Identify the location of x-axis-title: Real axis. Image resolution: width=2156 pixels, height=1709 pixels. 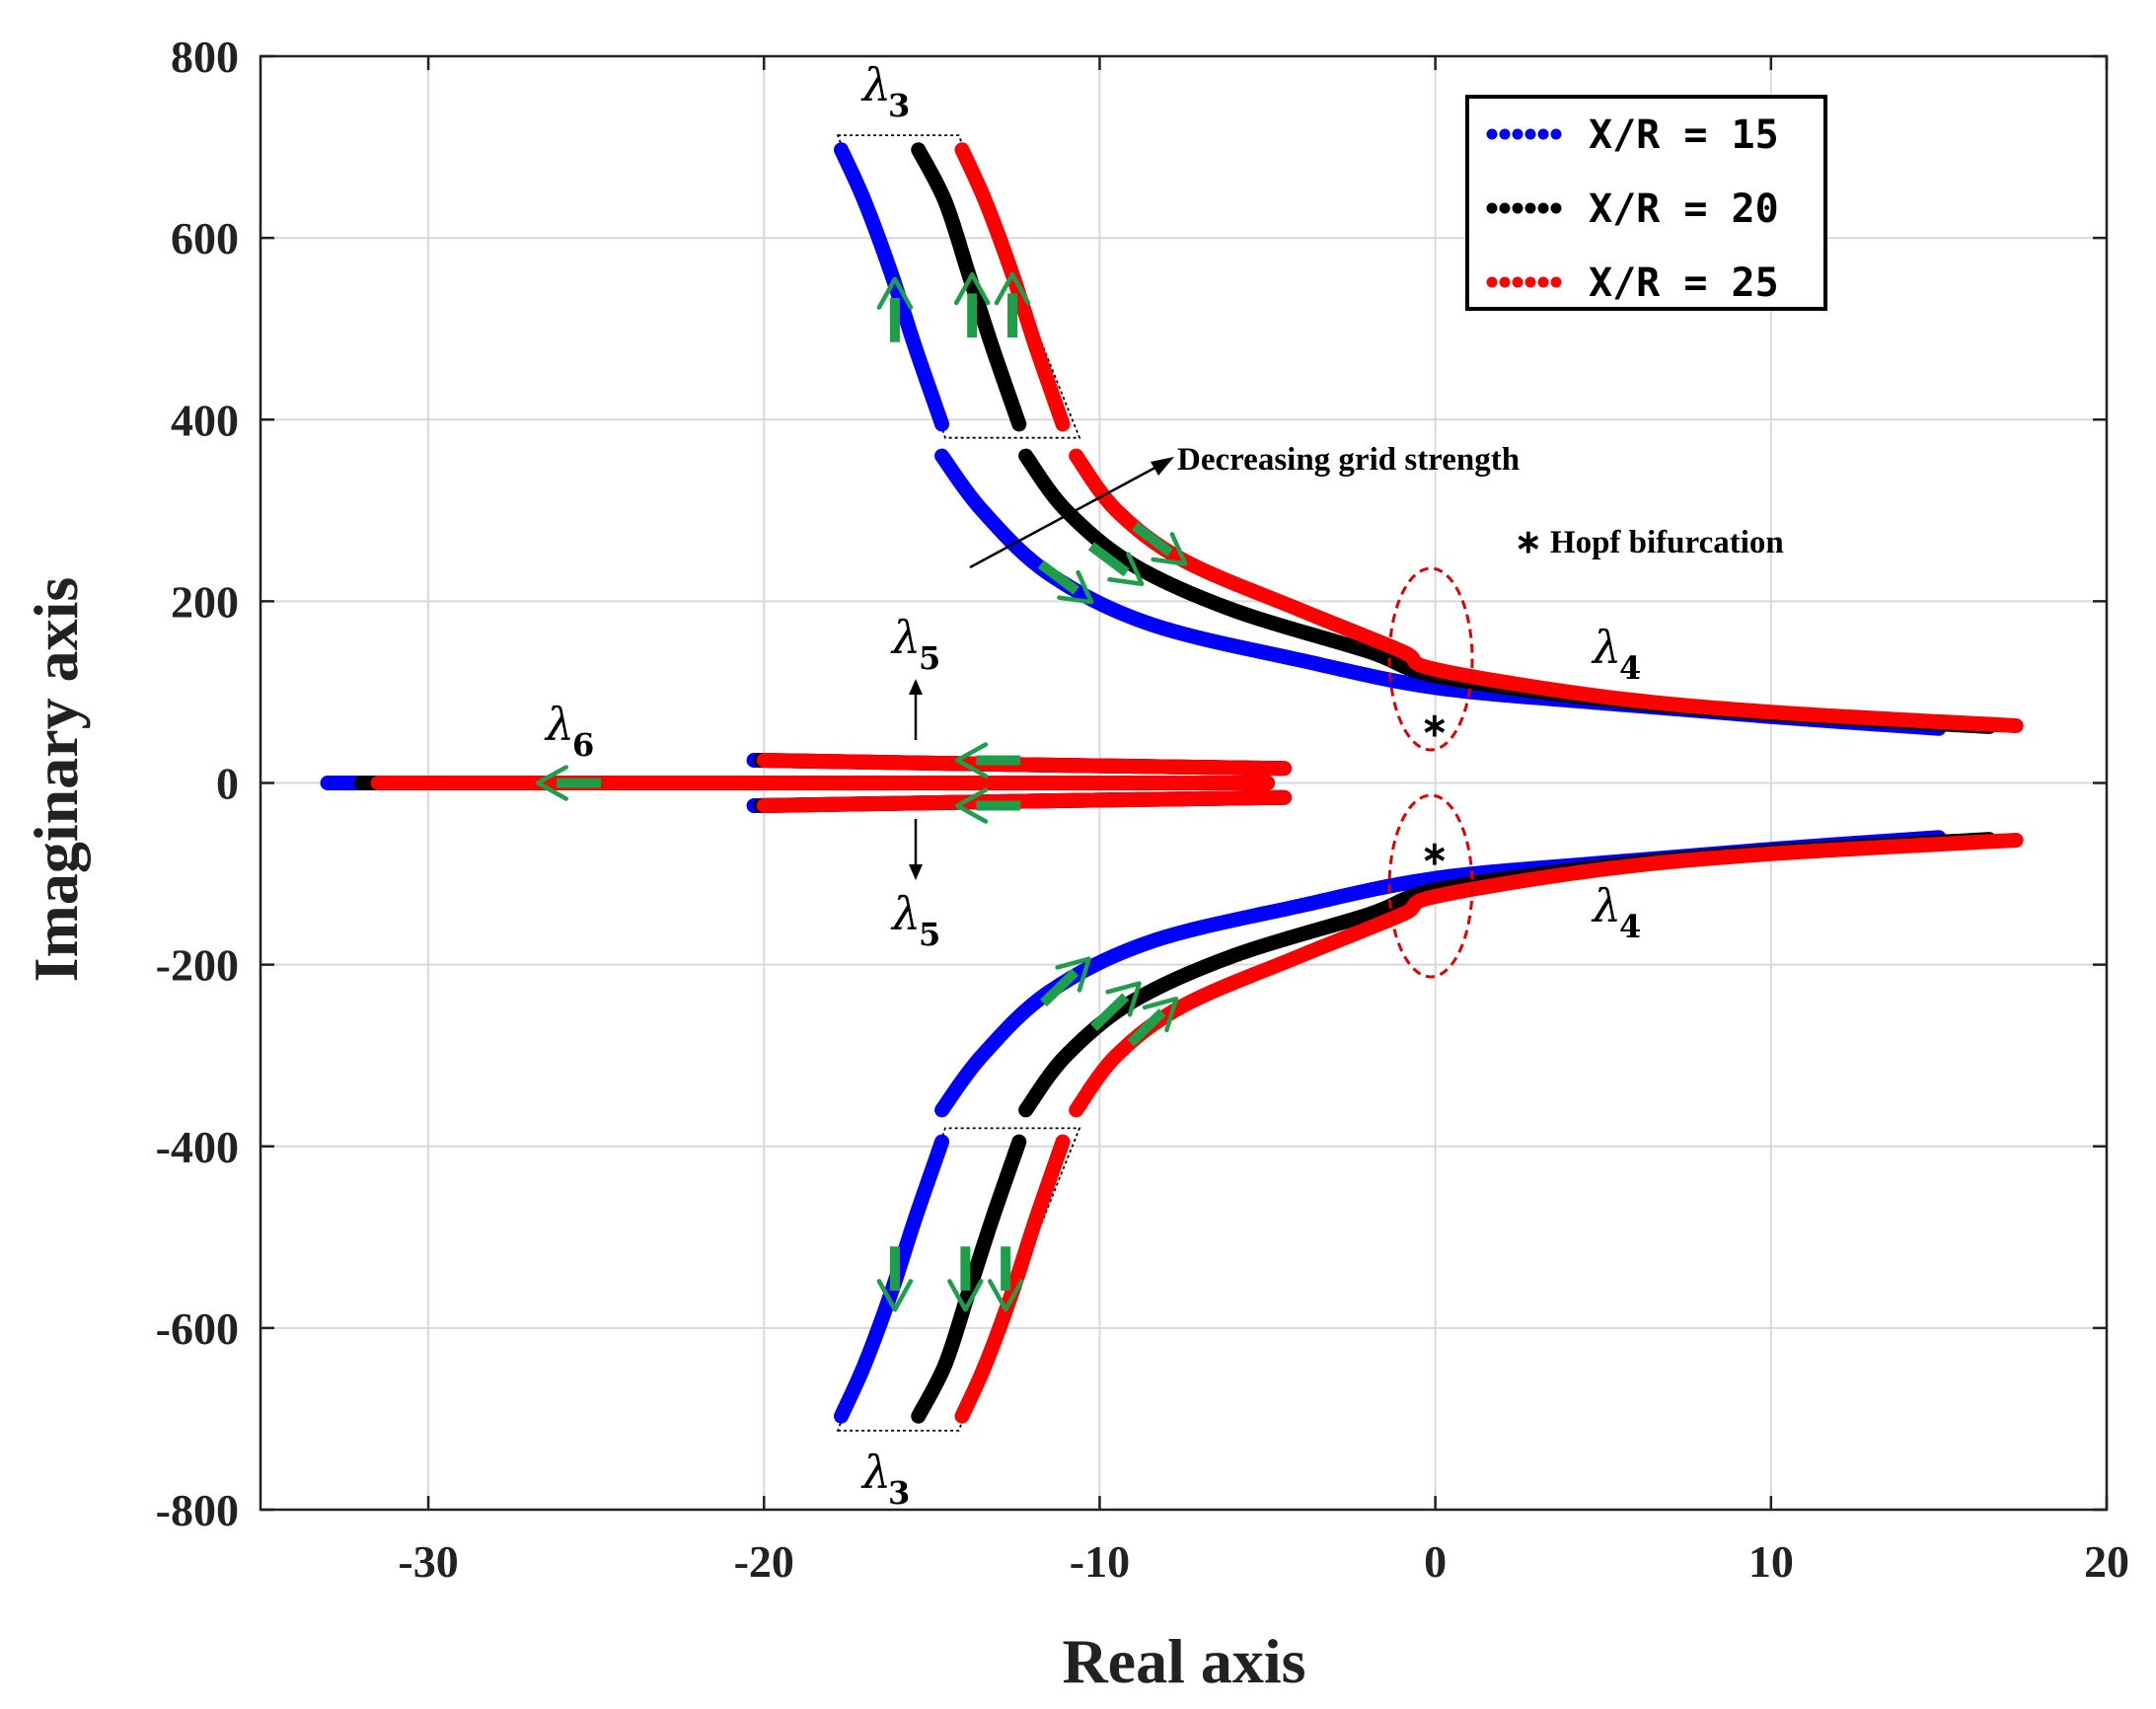
(1183, 1661).